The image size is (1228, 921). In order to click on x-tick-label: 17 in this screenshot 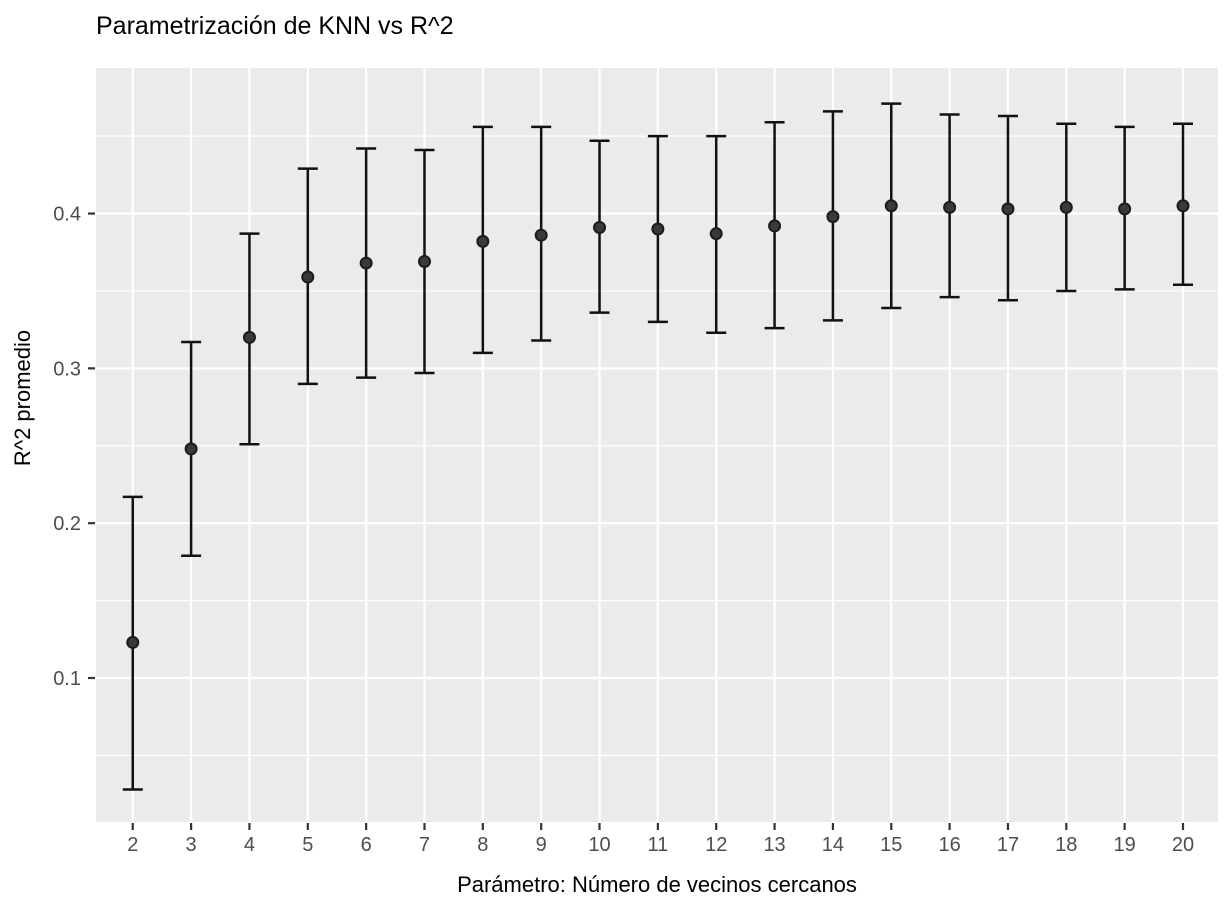, I will do `click(1008, 845)`.